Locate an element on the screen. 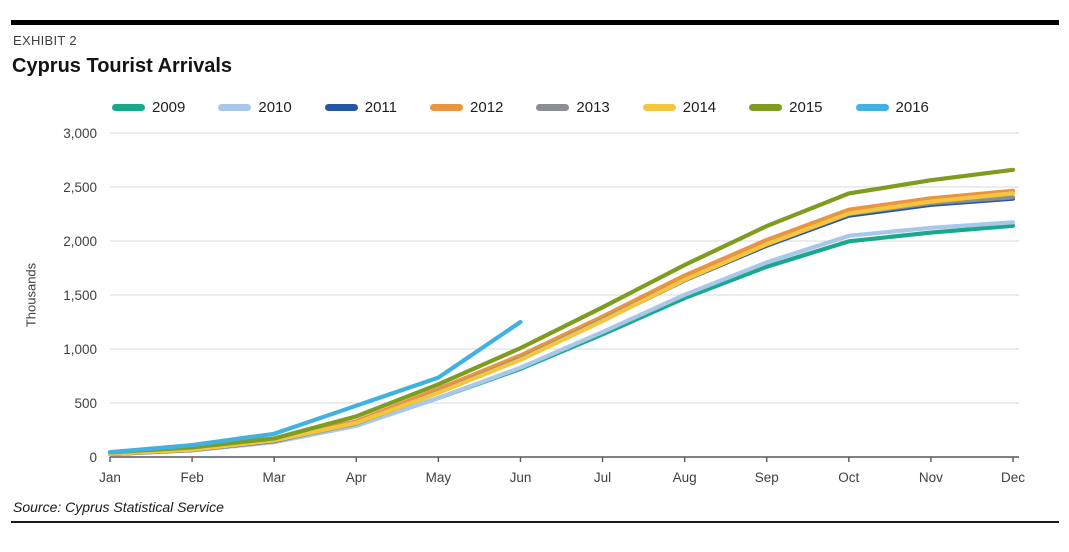  legend-item-2014: 2014 is located at coordinates (679, 107).